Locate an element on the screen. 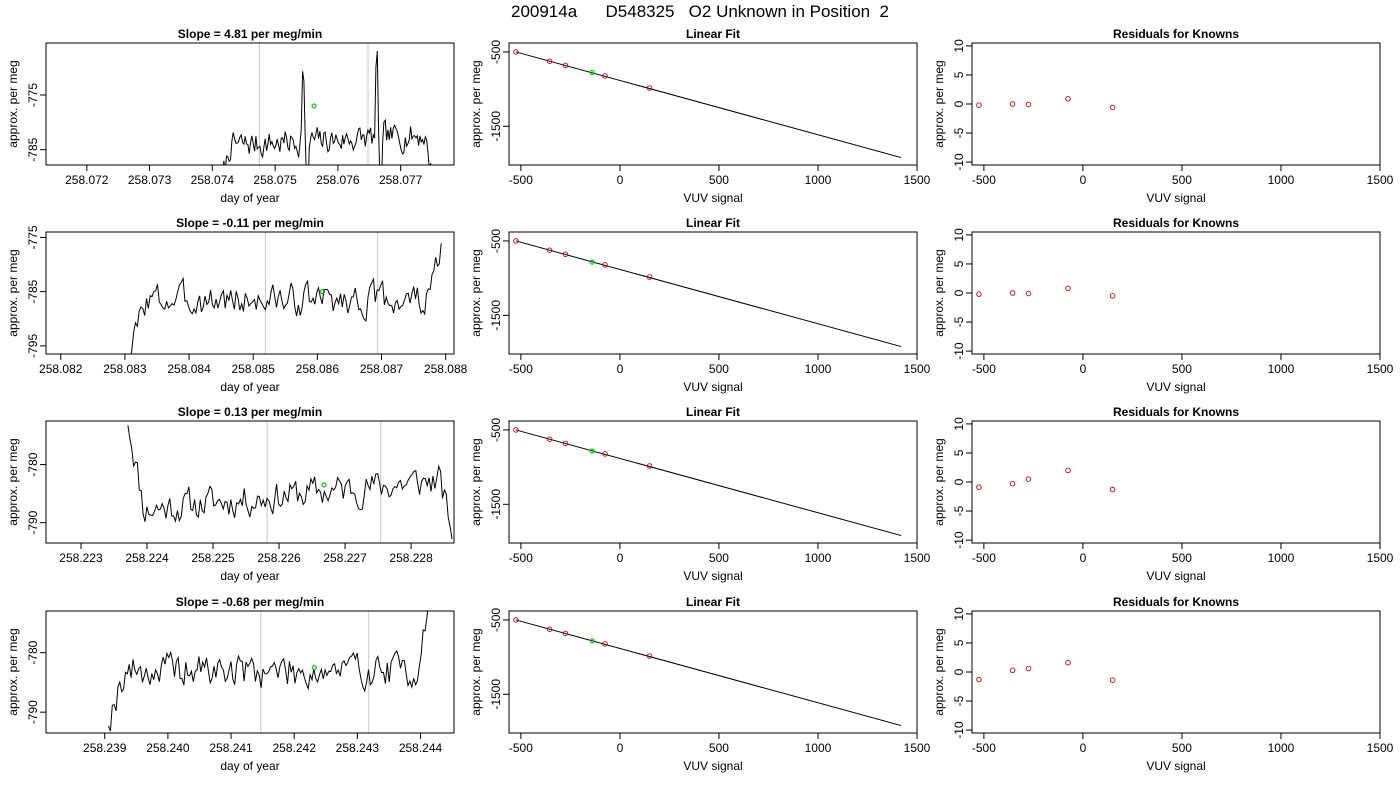  y-tick-label: 10 is located at coordinates (959, 46).